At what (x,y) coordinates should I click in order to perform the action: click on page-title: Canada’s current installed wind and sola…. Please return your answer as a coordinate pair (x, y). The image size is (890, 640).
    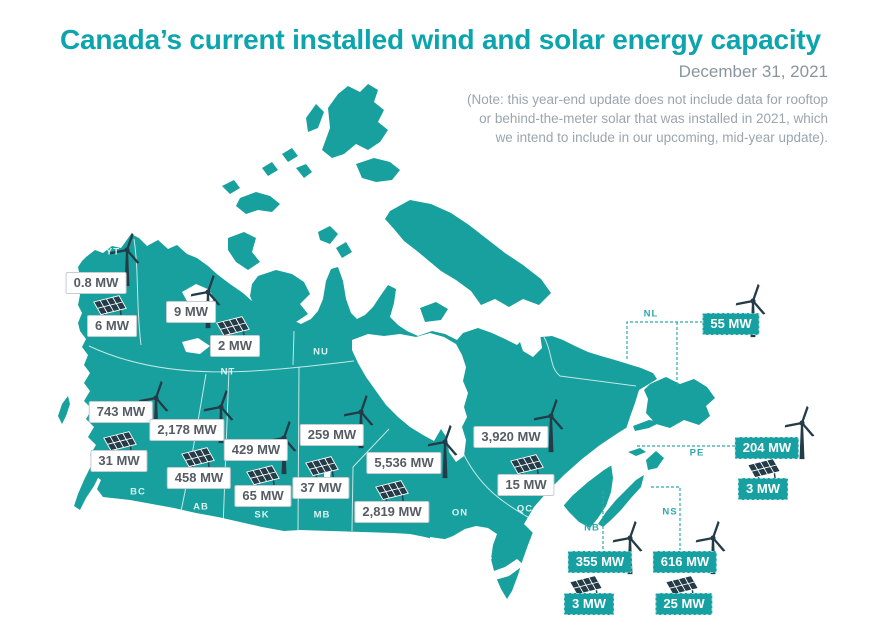
    Looking at the image, I should click on (440, 39).